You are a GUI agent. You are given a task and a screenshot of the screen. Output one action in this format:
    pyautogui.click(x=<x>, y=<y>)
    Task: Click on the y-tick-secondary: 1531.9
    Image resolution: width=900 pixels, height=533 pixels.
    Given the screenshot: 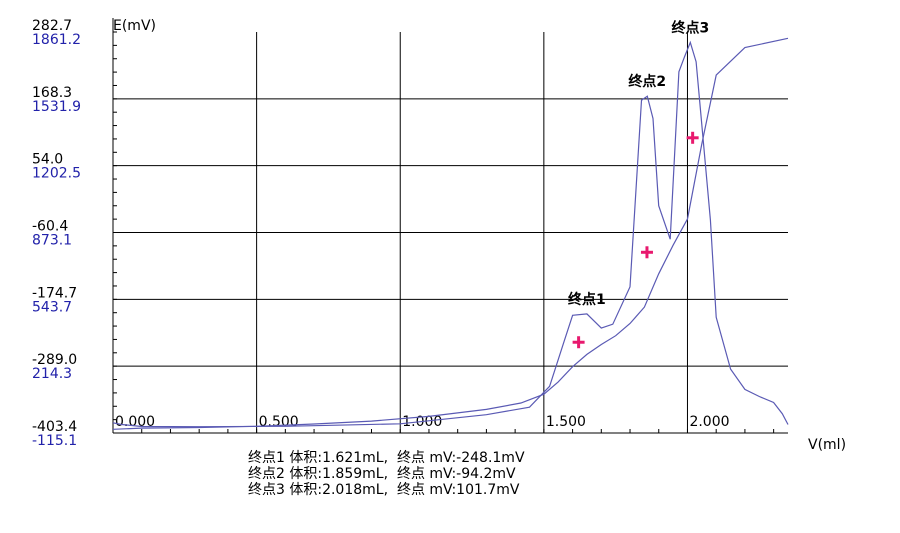 What is the action you would take?
    pyautogui.click(x=56, y=107)
    